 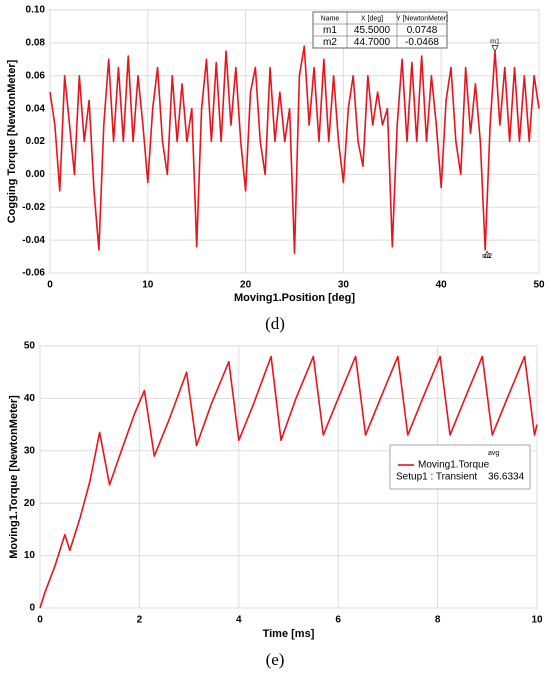 What do you see at coordinates (330, 42) in the screenshot?
I see `table-text: m2` at bounding box center [330, 42].